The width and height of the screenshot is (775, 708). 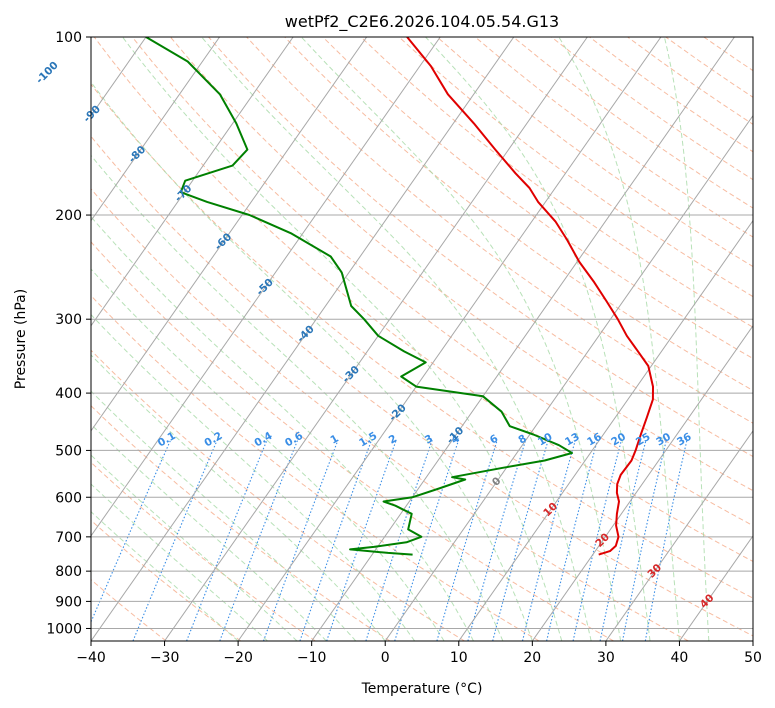 I want to click on y-tick-label: 500, so click(x=68, y=451).